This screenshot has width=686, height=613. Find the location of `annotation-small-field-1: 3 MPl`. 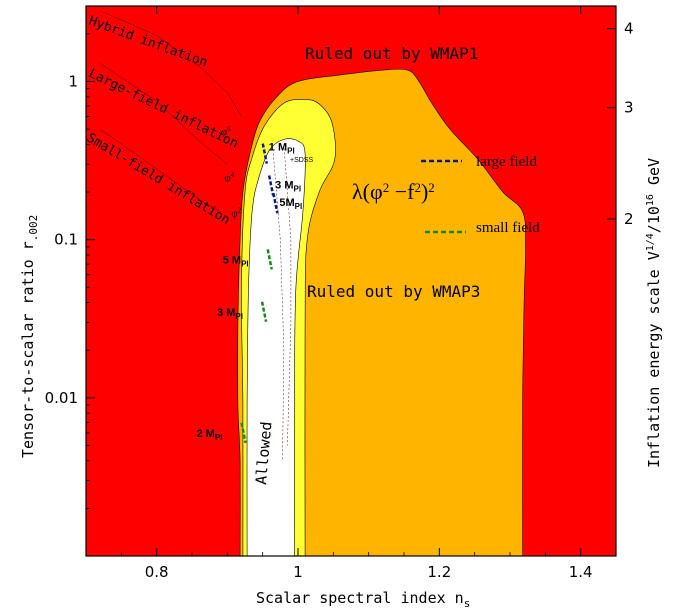

annotation-small-field-1: 3 MPl is located at coordinates (230, 314).